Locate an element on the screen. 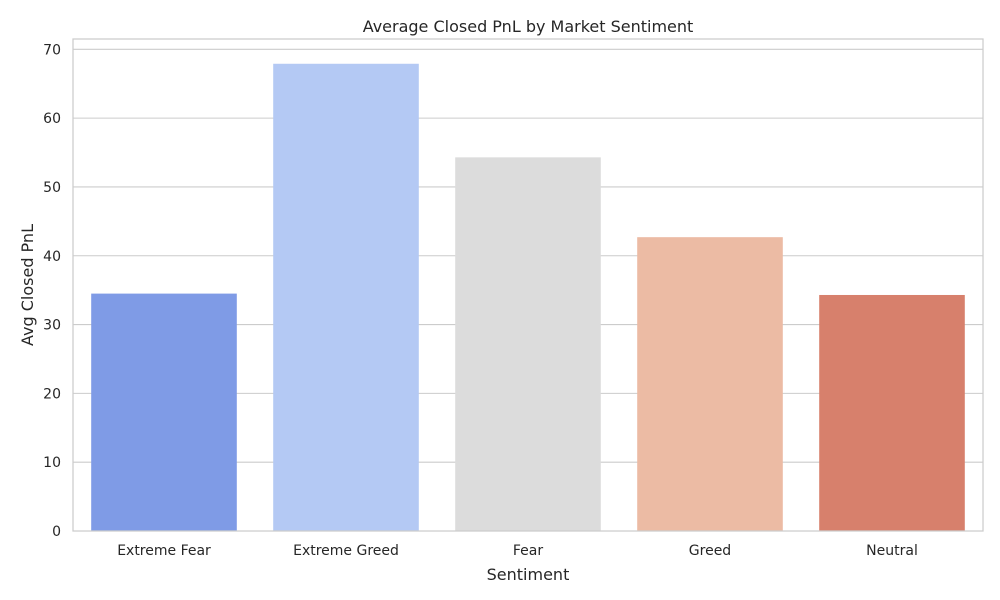  y-tick-label: 60 is located at coordinates (52, 119).